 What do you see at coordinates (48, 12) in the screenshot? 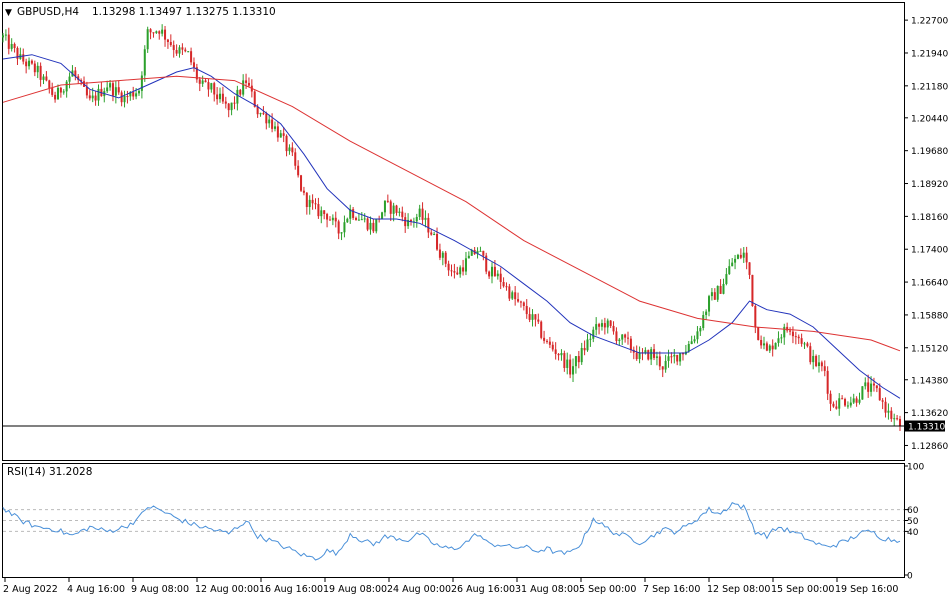
I see `symbol-label: GBPUSD,H4` at bounding box center [48, 12].